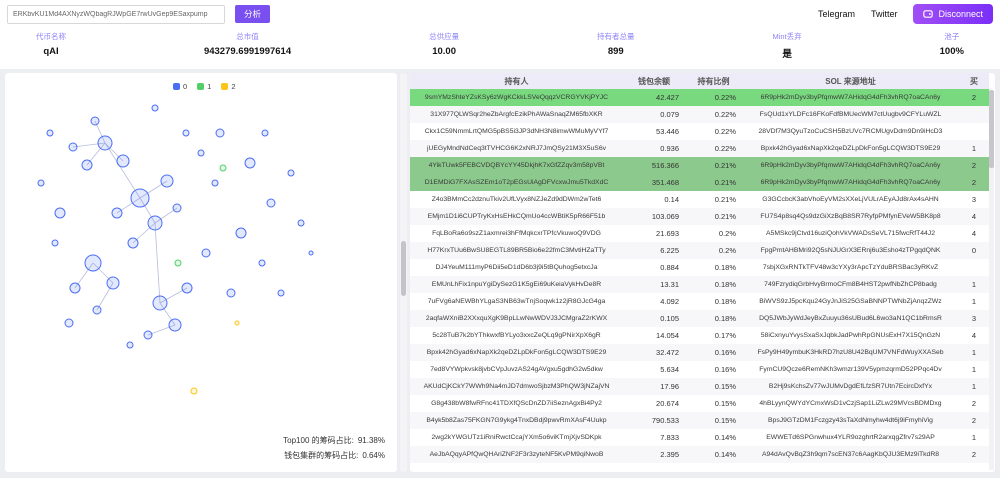 This screenshot has height=478, width=1000. What do you see at coordinates (836, 14) in the screenshot?
I see `top-link-telegram: Telegram` at bounding box center [836, 14].